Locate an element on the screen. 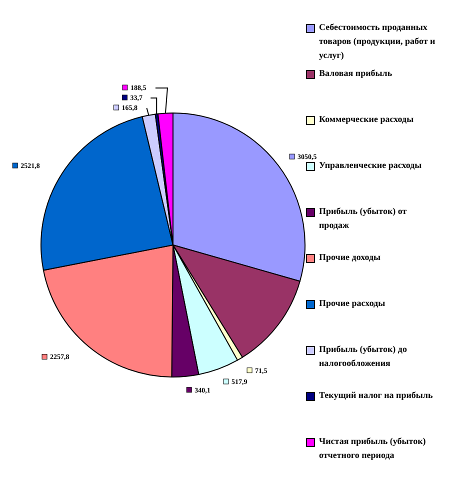 This screenshot has height=499, width=451. legend-label: Чистая прибыль (убыток) отчетного периода is located at coordinates (373, 448).